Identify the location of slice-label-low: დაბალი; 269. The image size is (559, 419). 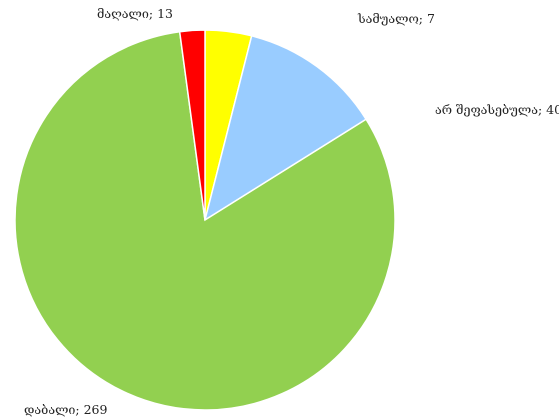
(65, 409).